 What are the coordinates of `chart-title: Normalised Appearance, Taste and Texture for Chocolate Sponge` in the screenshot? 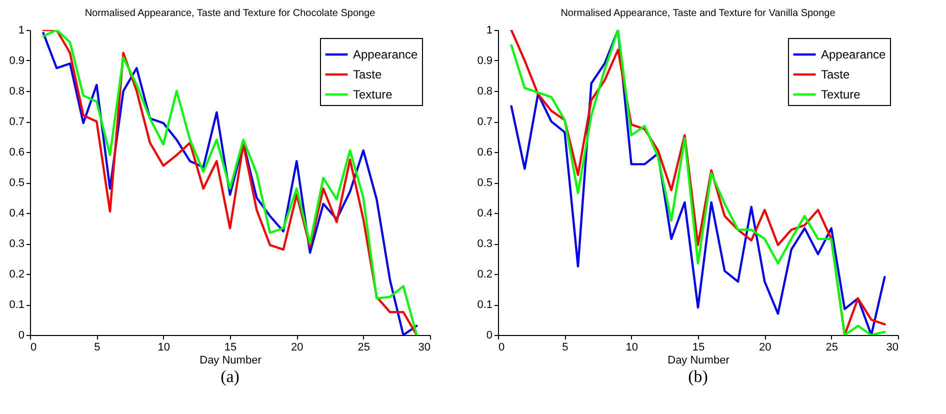 It's located at (230, 13).